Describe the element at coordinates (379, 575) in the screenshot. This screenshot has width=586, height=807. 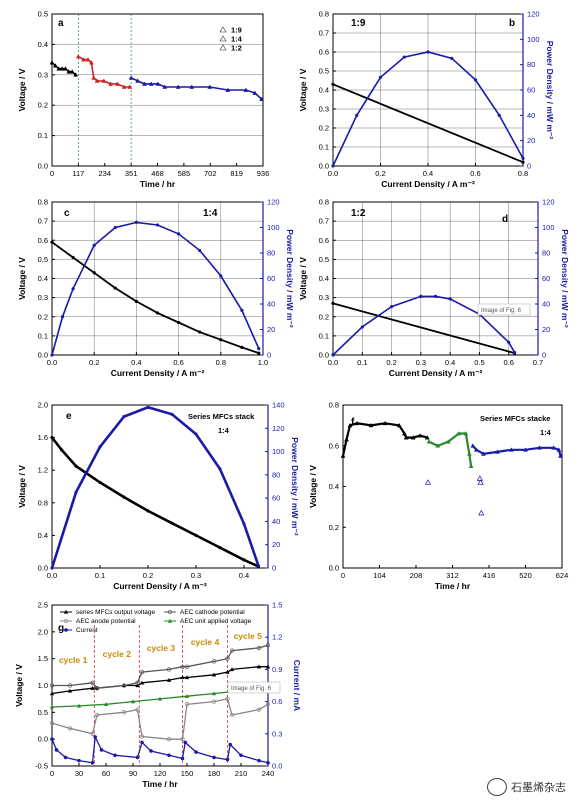
I see `x-tick-label: 104` at that location.